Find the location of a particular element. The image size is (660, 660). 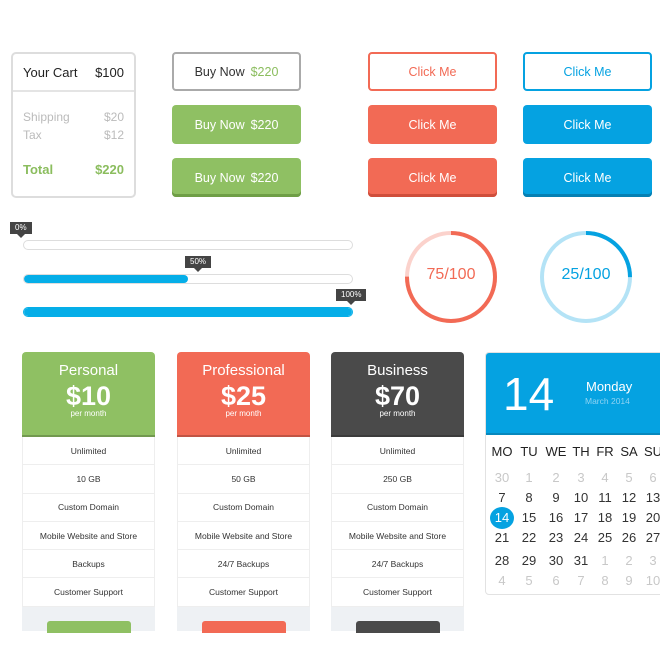

buy-now-outline-button: Buy Now $220 is located at coordinates (236, 71).